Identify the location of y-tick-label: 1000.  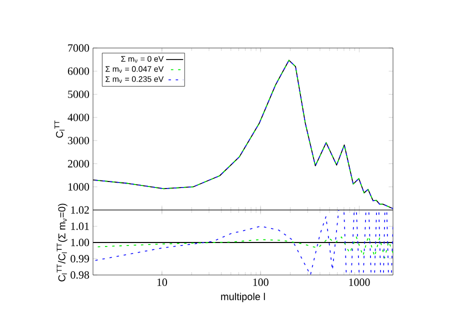
(79, 187).